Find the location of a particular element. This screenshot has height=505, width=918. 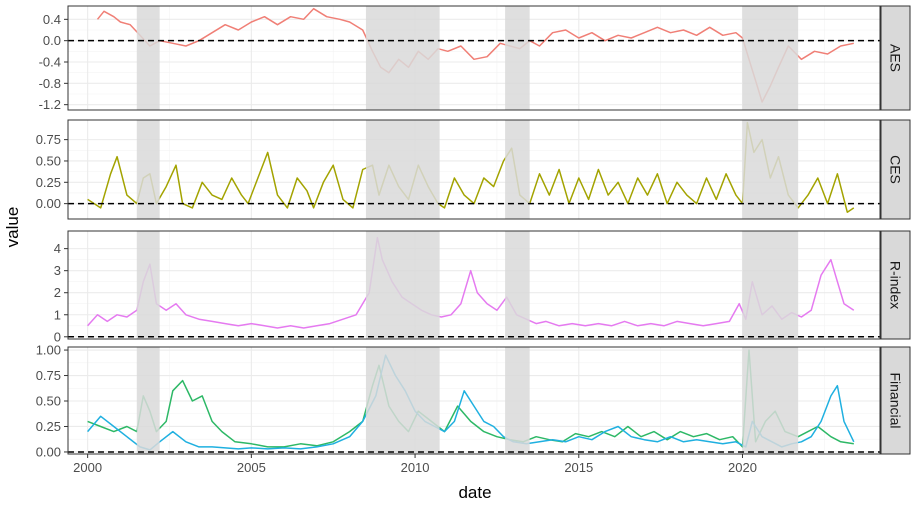

x-tick-label: 2020 is located at coordinates (742, 467).